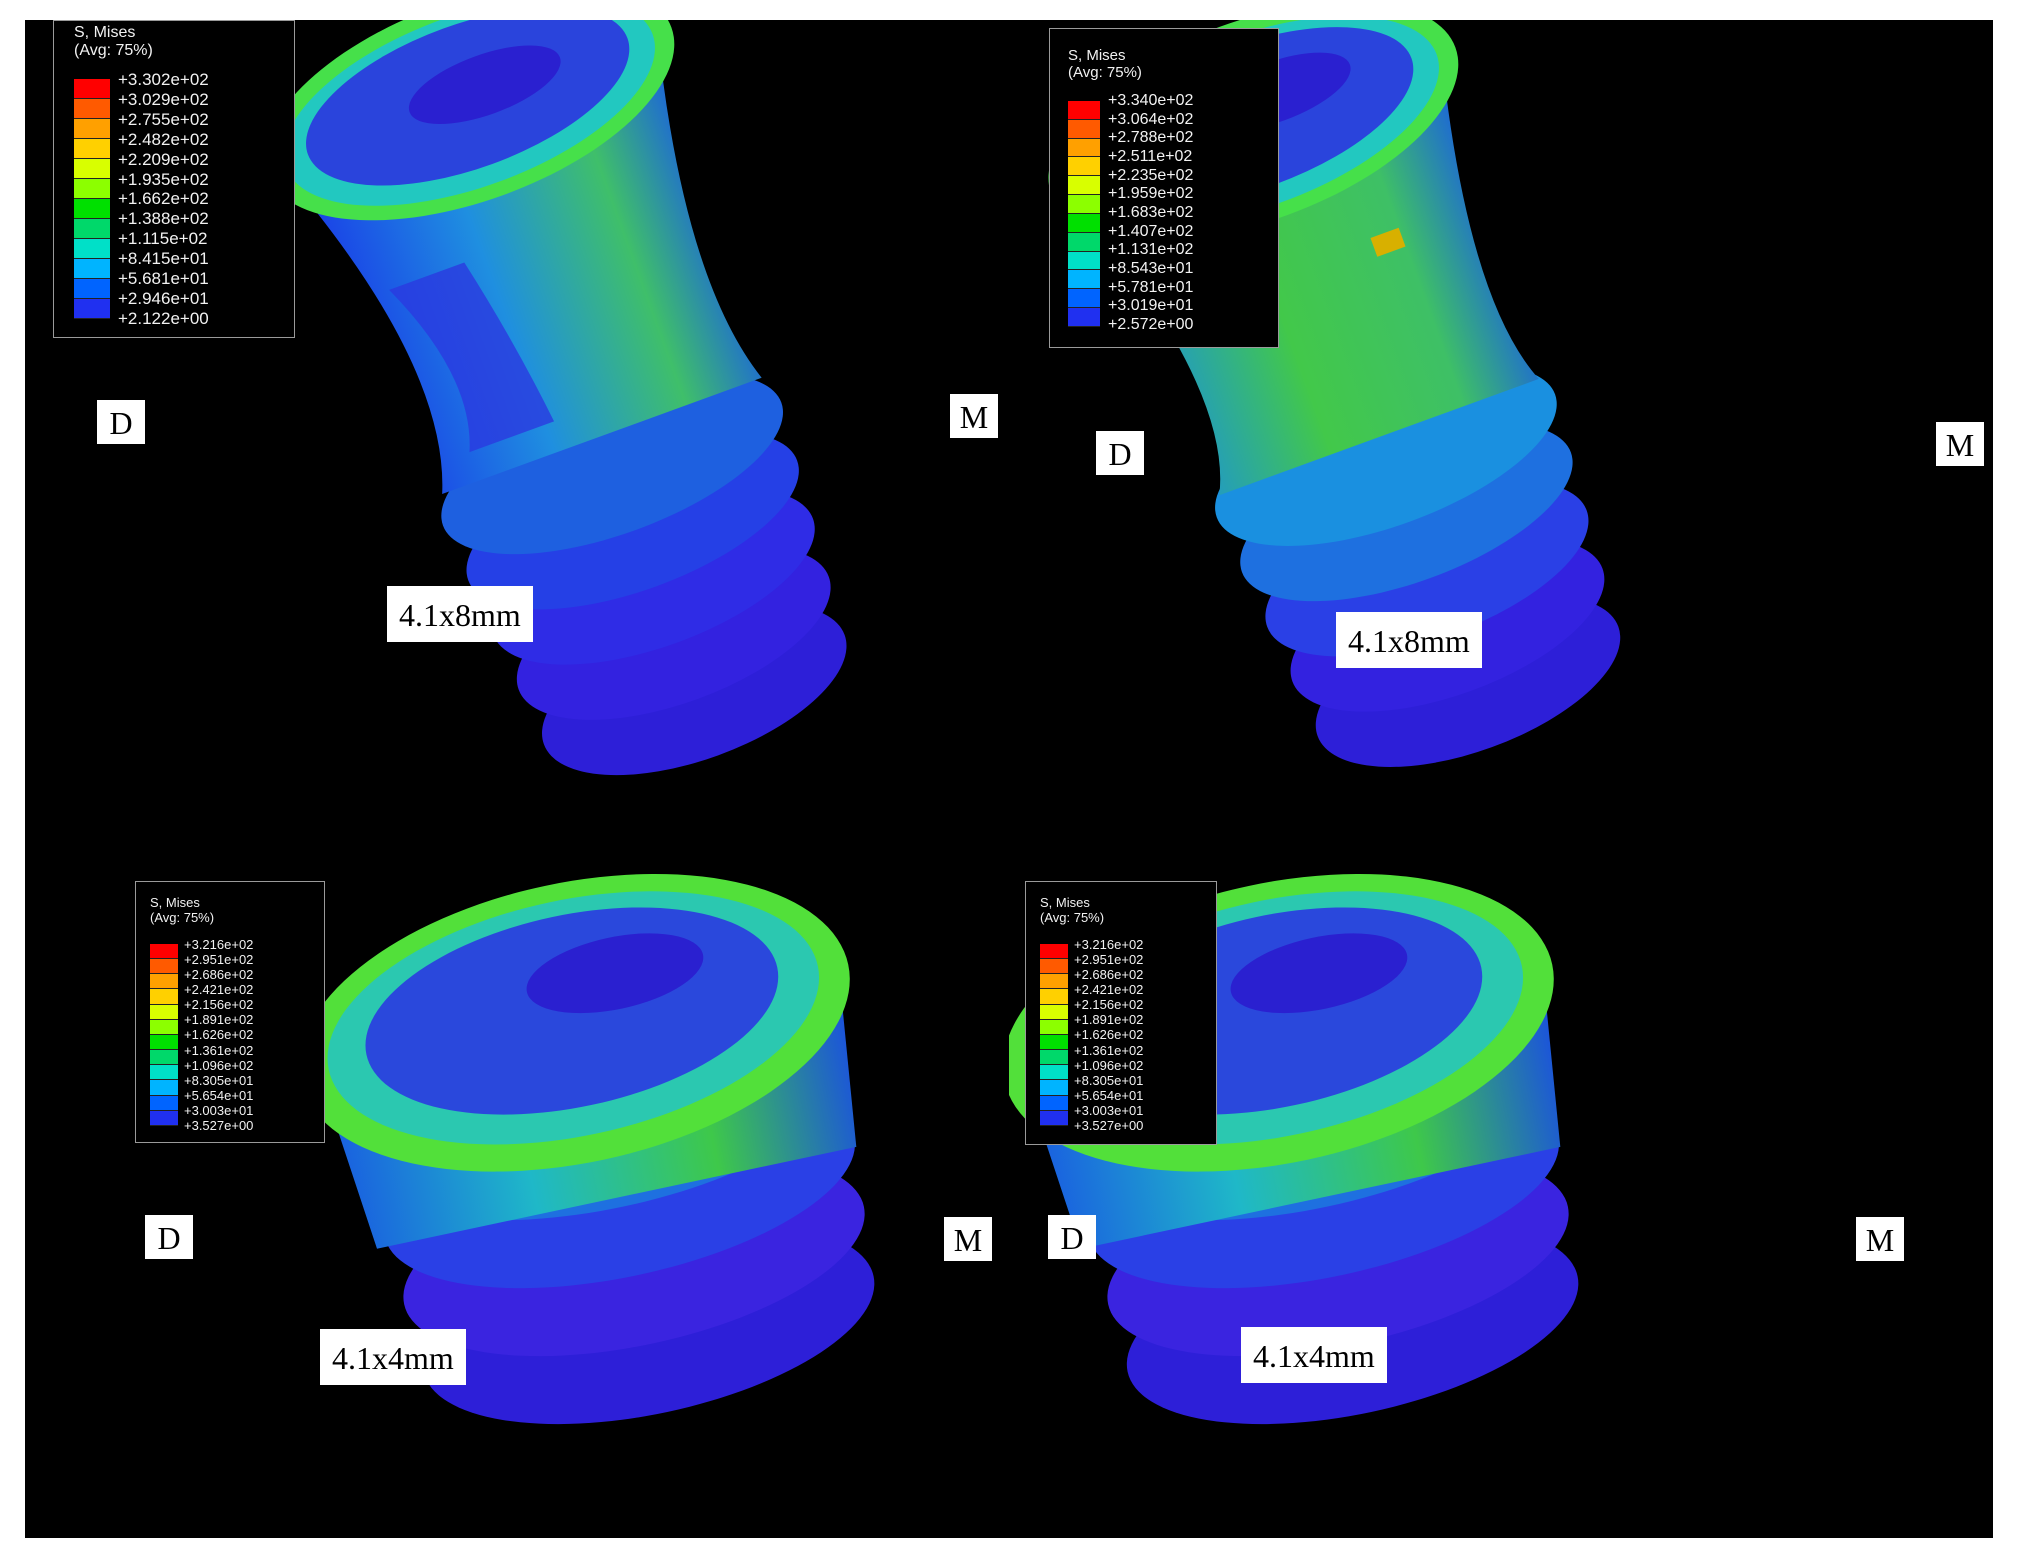 The height and width of the screenshot is (1561, 2017). What do you see at coordinates (163, 159) in the screenshot?
I see `legend-value: +2.209e+02` at bounding box center [163, 159].